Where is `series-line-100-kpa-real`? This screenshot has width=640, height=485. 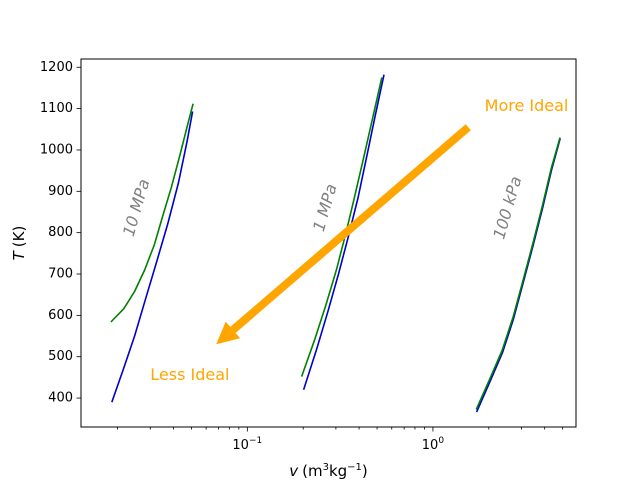 series-line-100-kpa-real is located at coordinates (518, 273).